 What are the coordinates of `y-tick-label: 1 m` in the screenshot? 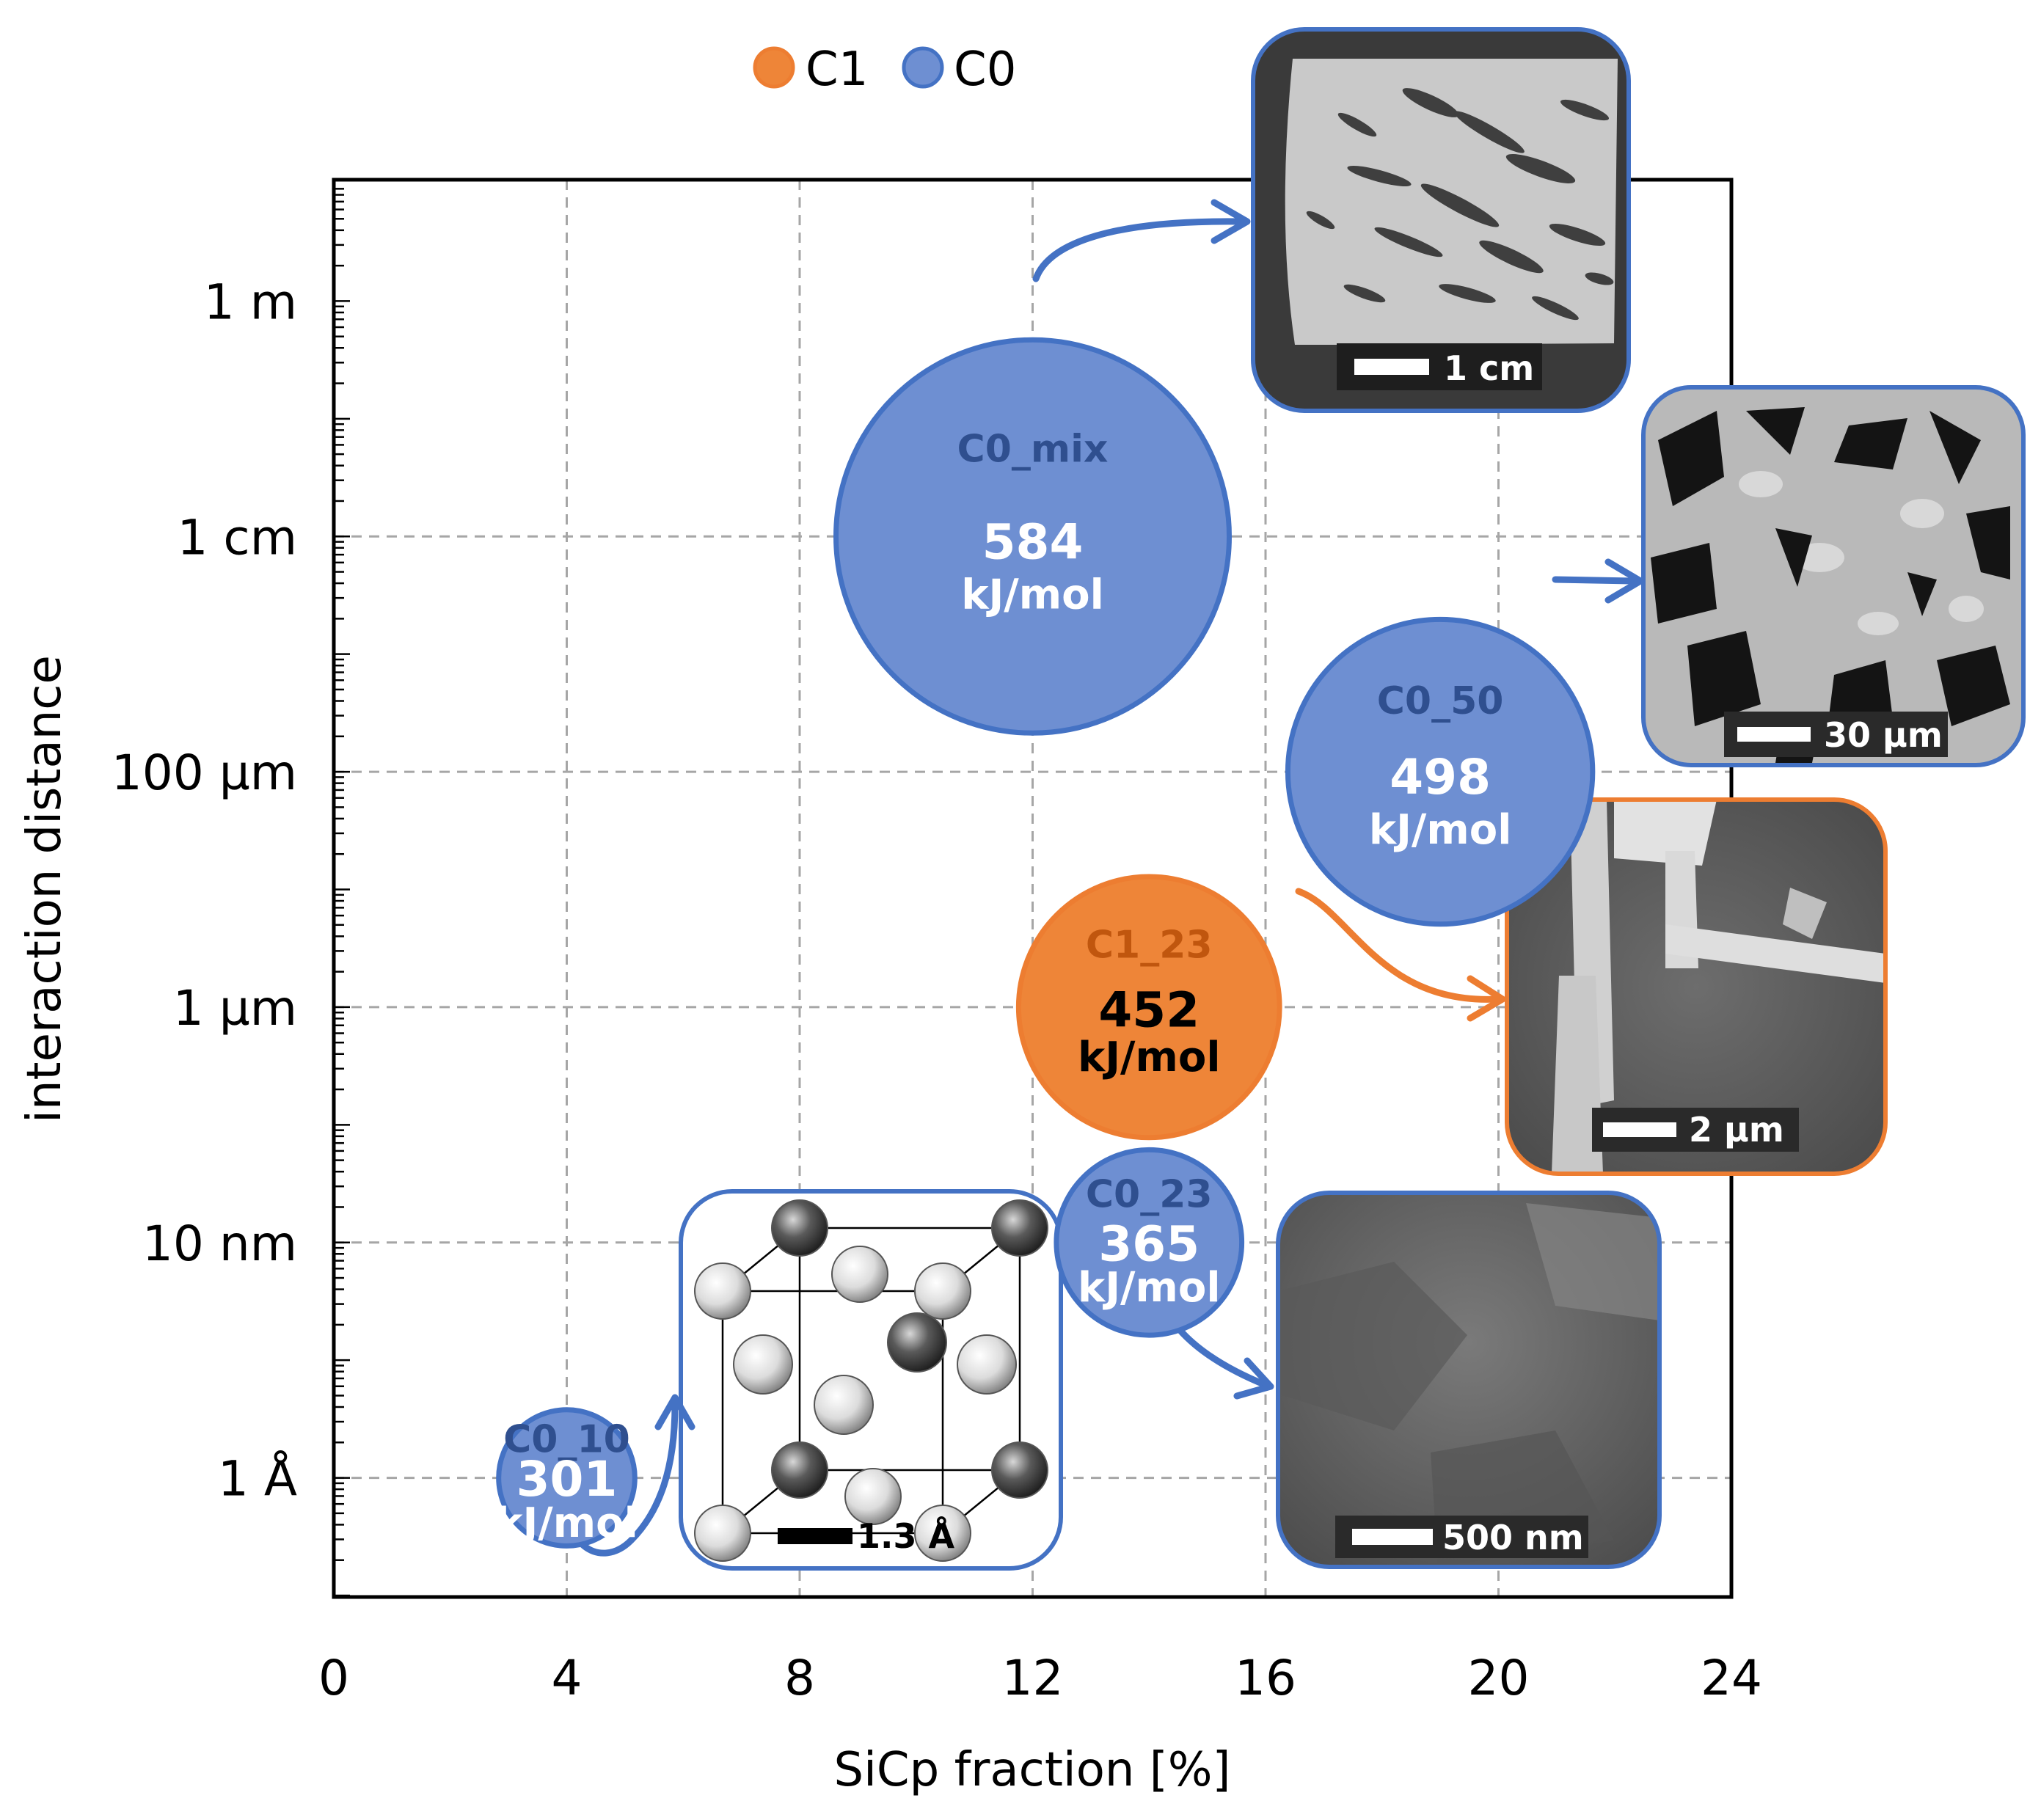 It's located at (250, 302).